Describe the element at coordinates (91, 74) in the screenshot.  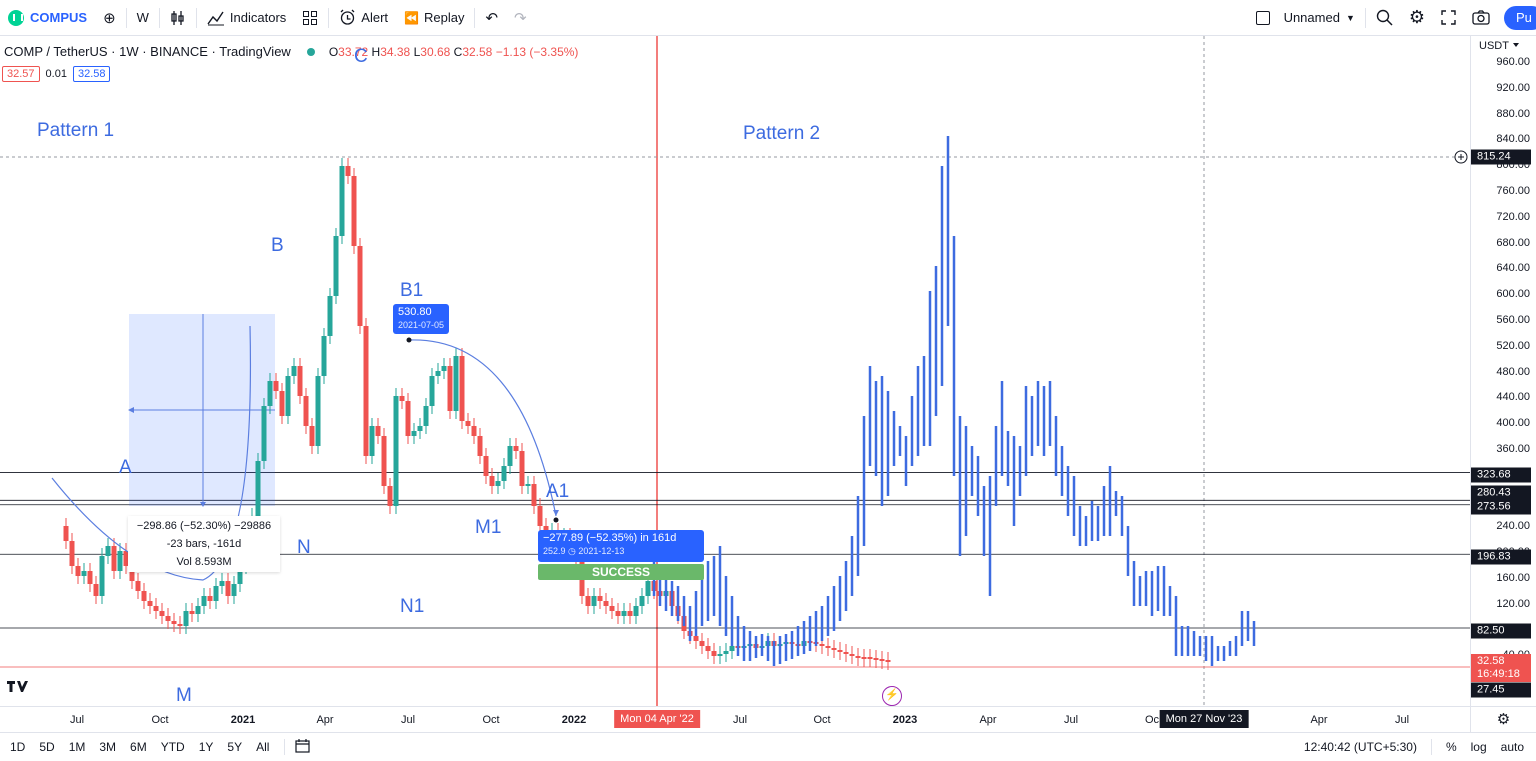
I see `buy-price-box: 32.58` at that location.